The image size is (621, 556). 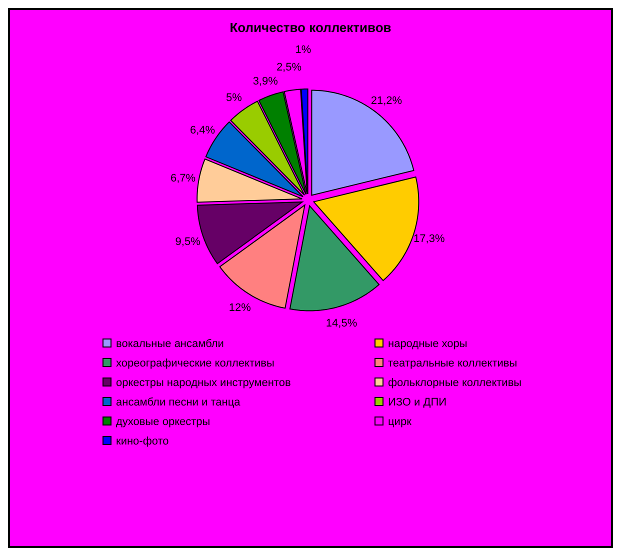 I want to click on data-label: 2,5%, so click(x=289, y=67).